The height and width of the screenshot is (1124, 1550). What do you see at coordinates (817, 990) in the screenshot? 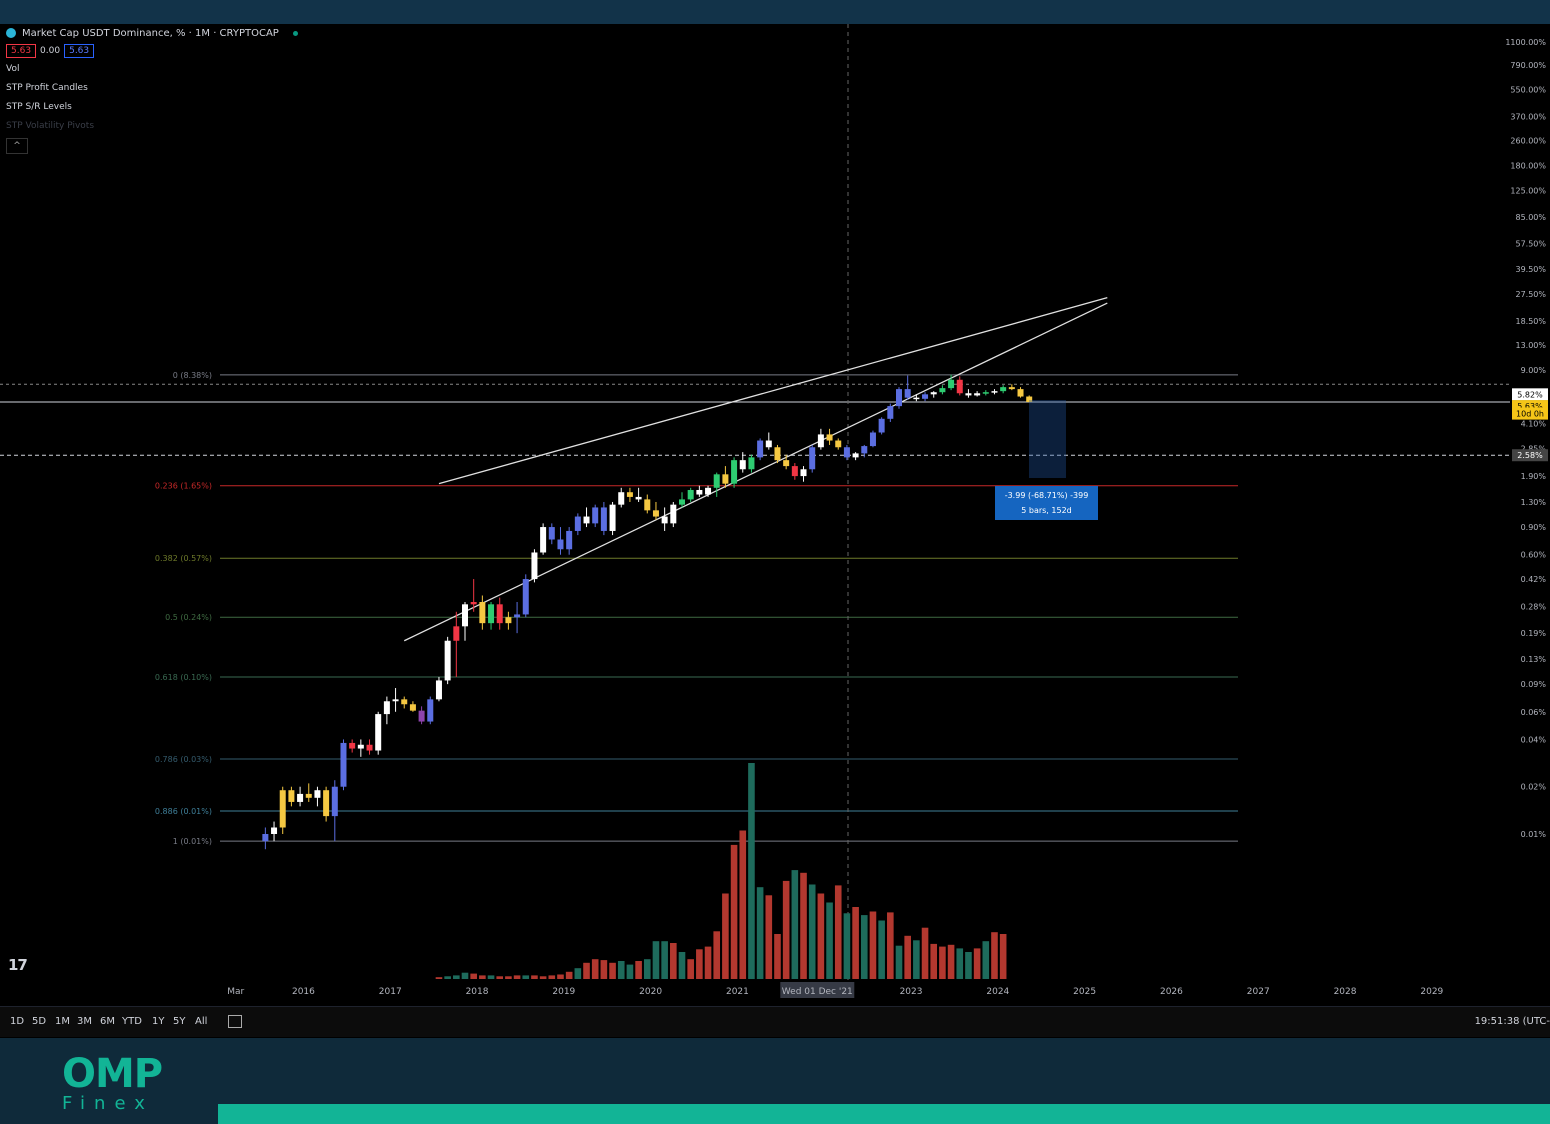
I see `crosshair-date-box` at bounding box center [817, 990].